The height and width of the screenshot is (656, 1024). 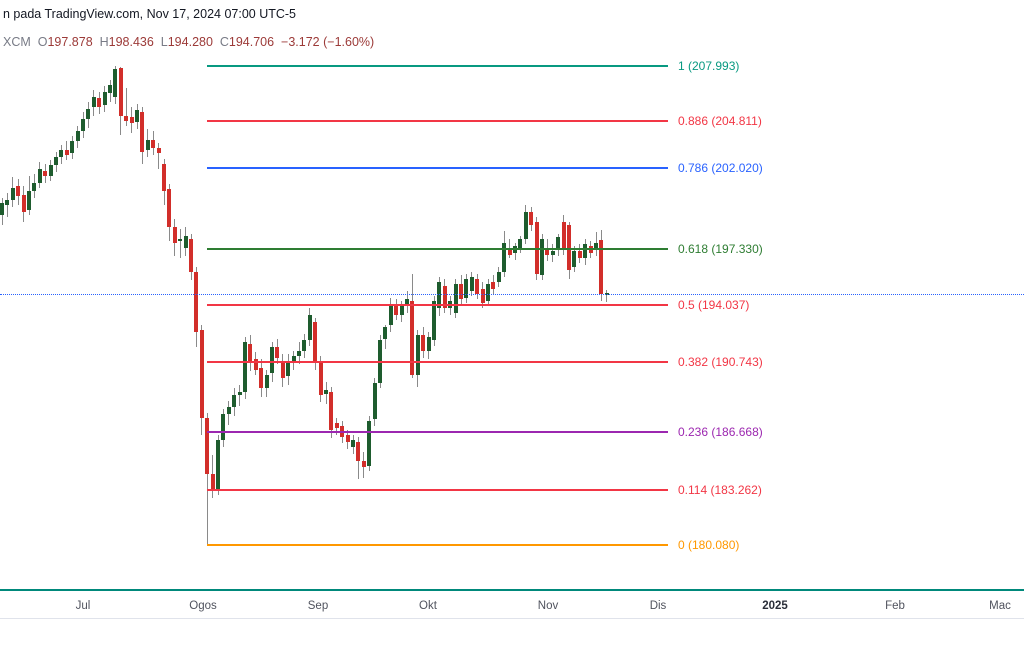 What do you see at coordinates (164, 42) in the screenshot?
I see `low-label: L` at bounding box center [164, 42].